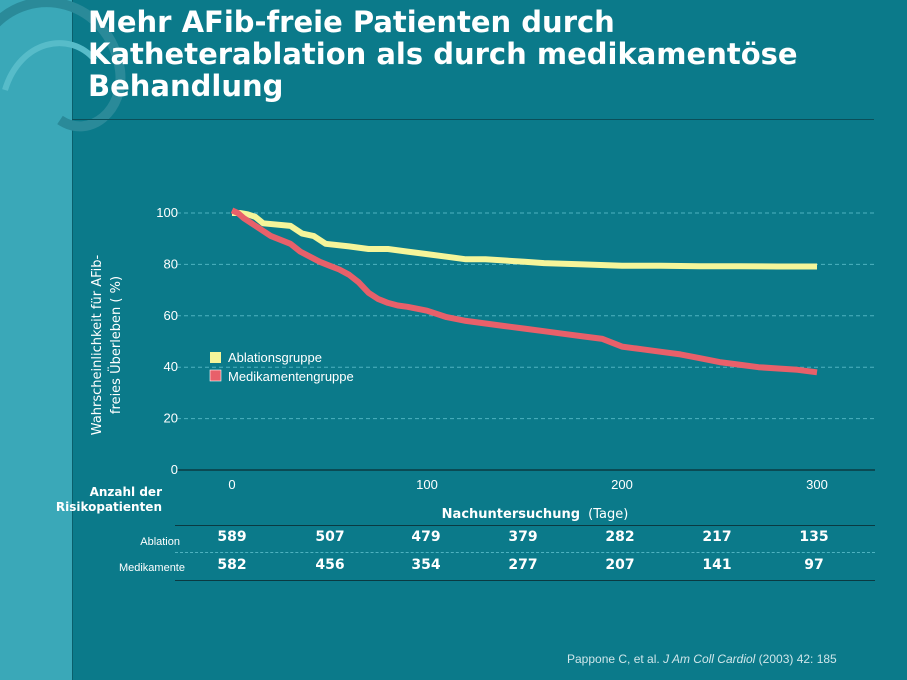 The image size is (907, 680). I want to click on risk-cell-ablation: 589, so click(232, 537).